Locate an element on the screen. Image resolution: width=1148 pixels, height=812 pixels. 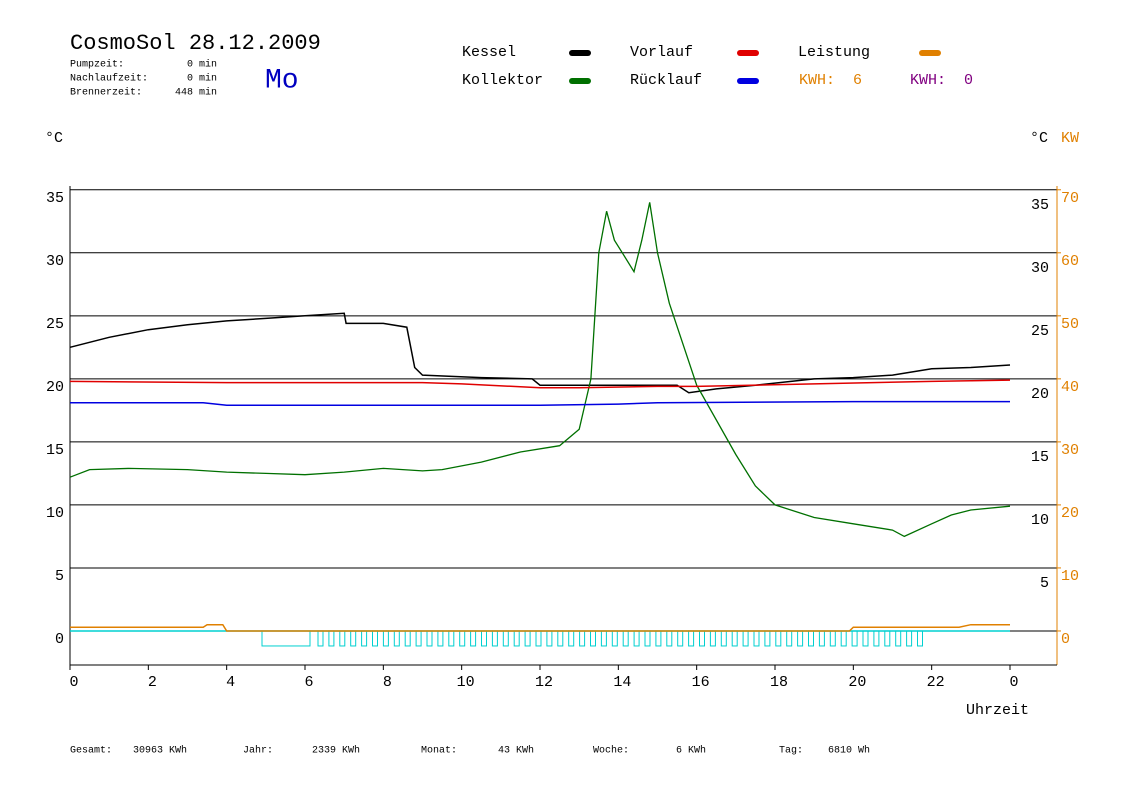
kwh-value: 0 is located at coordinates (968, 80).